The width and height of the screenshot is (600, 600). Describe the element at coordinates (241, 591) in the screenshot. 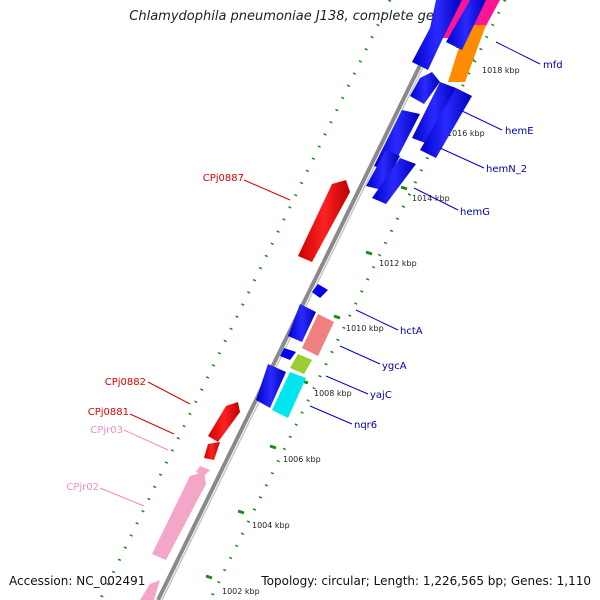

I see `tick-label: 1002 kbp` at that location.